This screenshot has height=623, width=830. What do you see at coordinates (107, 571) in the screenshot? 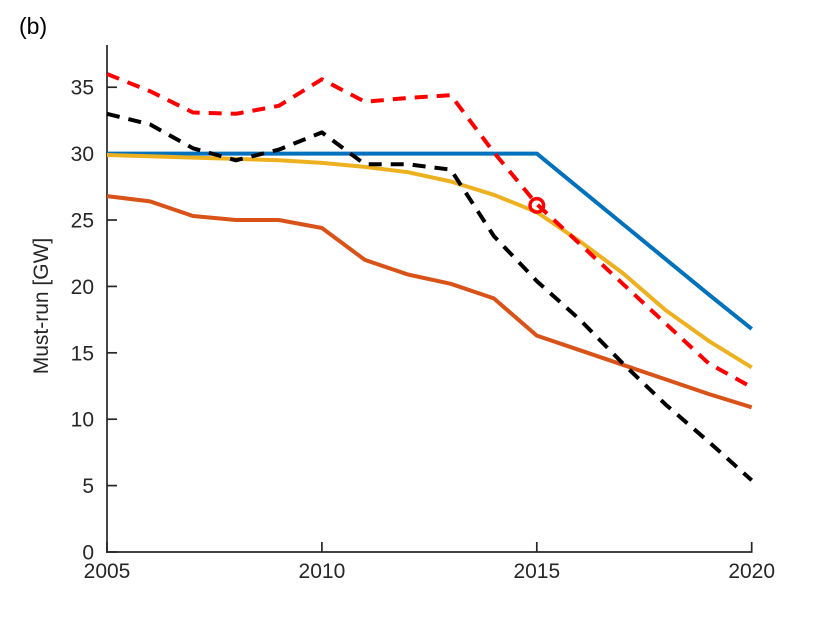
I see `x-tick-label: 2005` at bounding box center [107, 571].